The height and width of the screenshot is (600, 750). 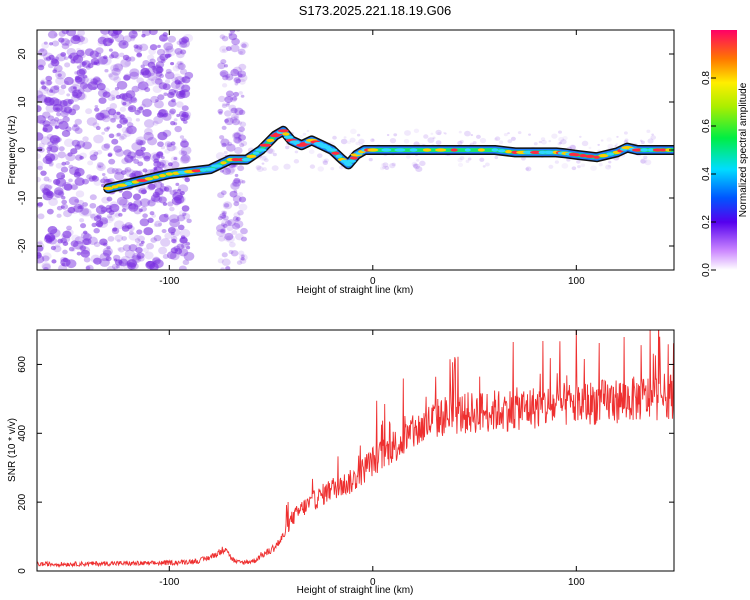 What do you see at coordinates (355, 590) in the screenshot?
I see `snr-x-label: Height of straight line (km)` at bounding box center [355, 590].